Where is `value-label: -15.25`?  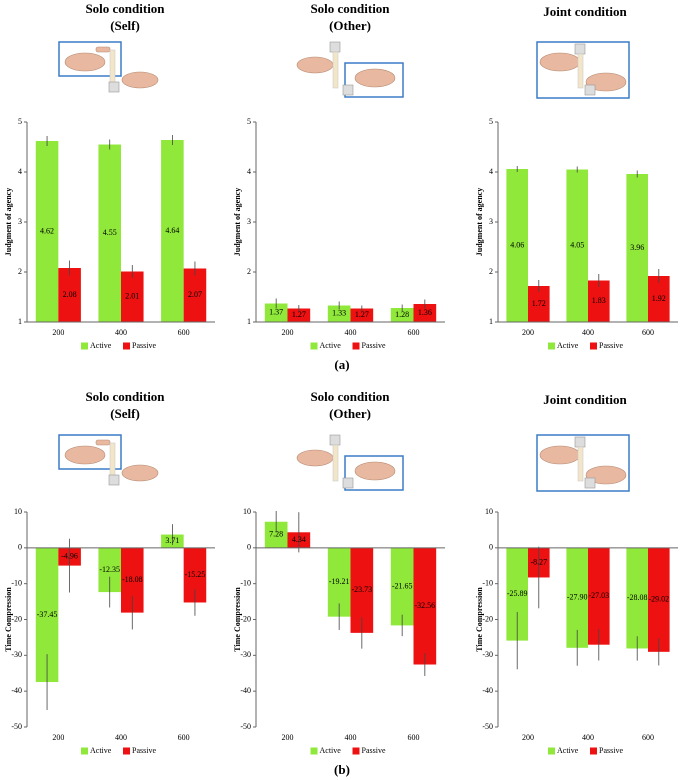 value-label: -15.25 is located at coordinates (195, 574).